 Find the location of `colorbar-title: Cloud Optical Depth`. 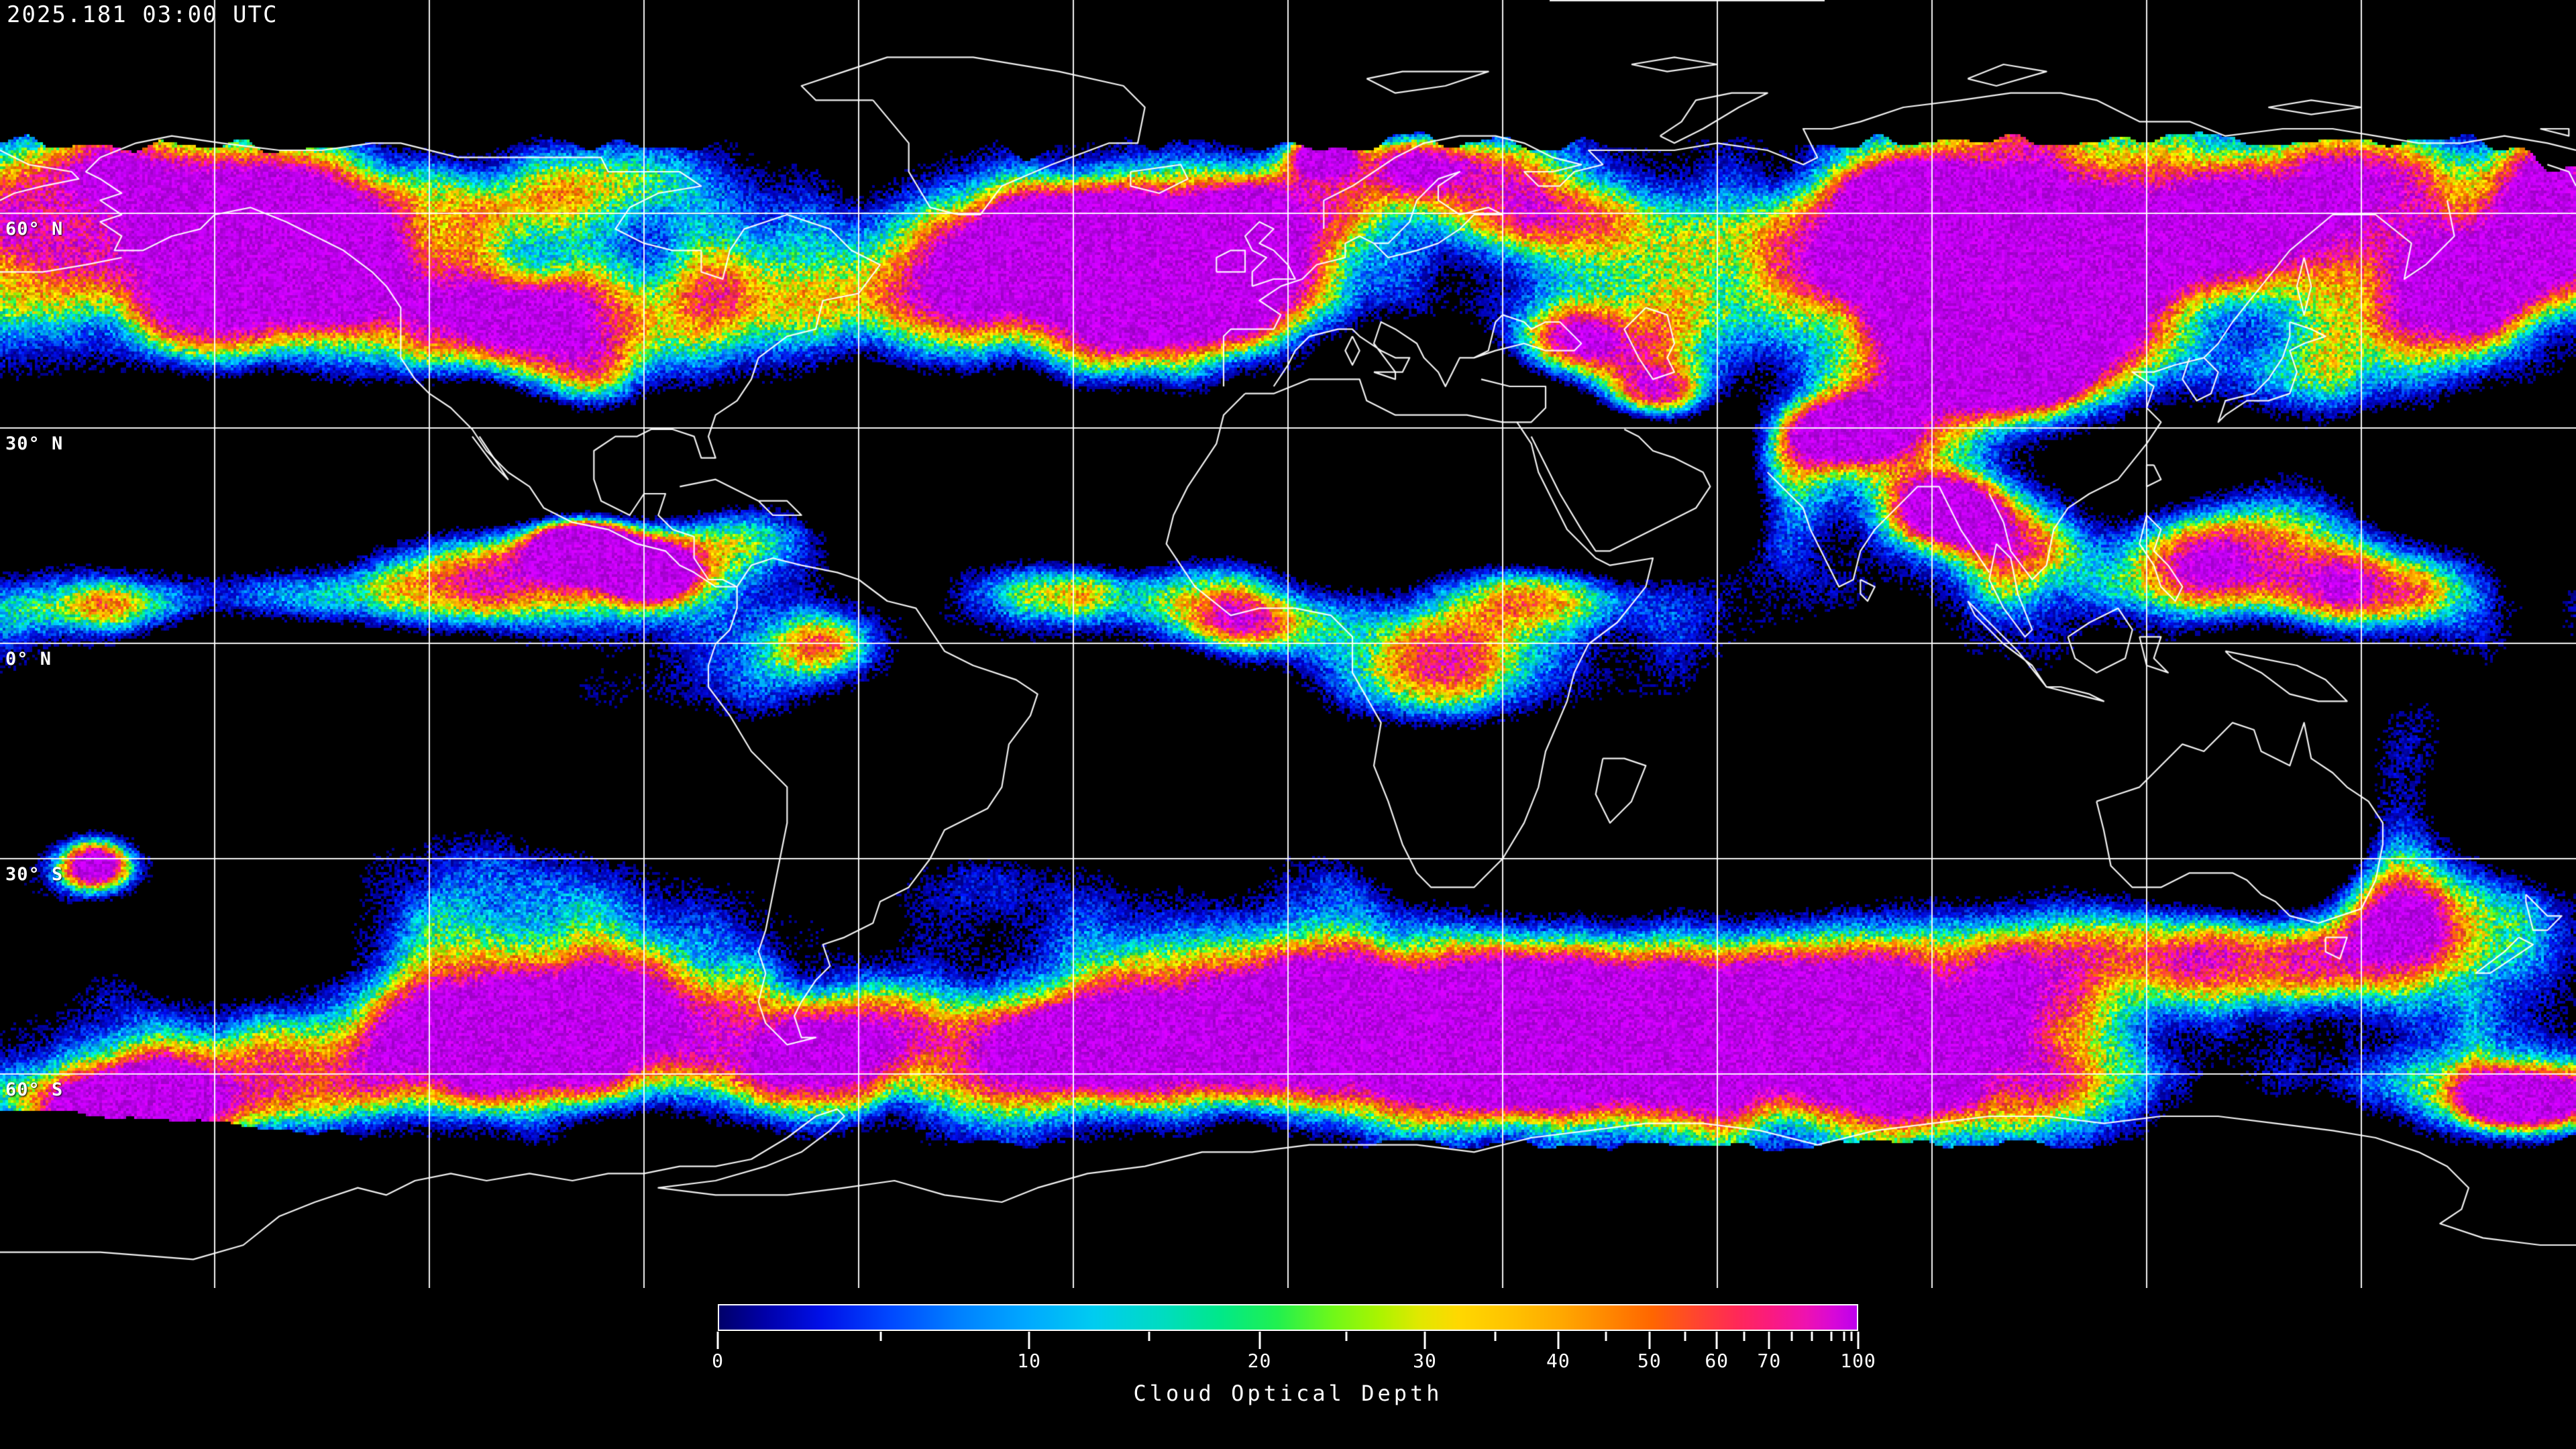

colorbar-title: Cloud Optical Depth is located at coordinates (1288, 1393).